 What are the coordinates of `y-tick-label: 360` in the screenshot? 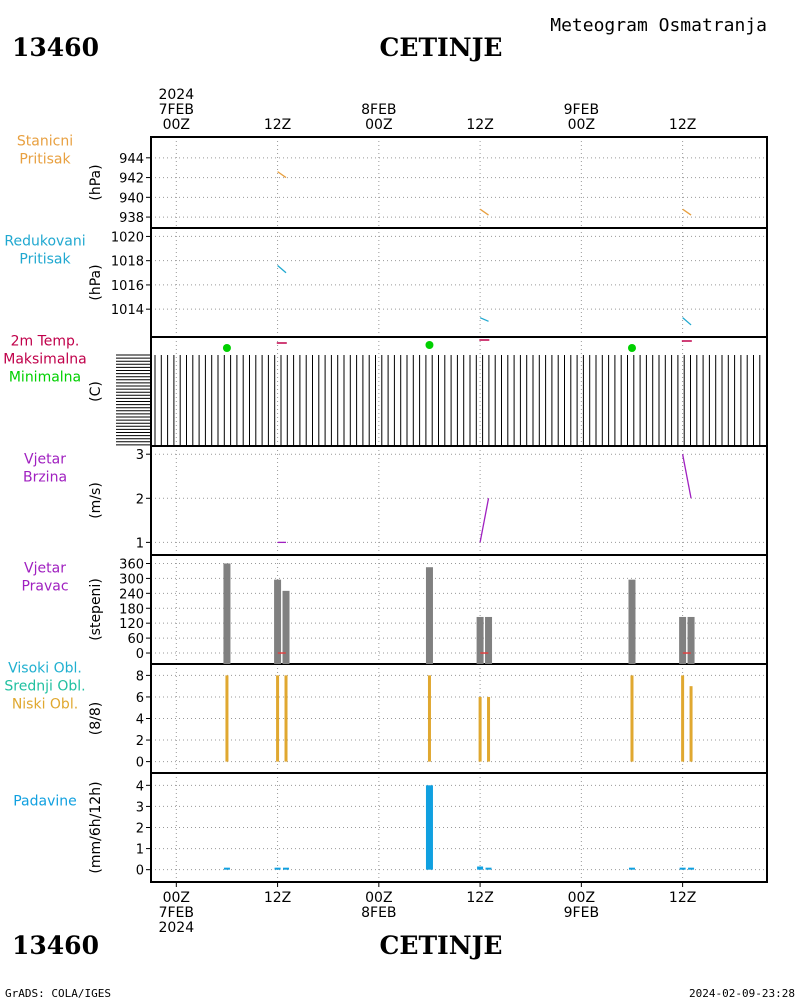 It's located at (131, 564).